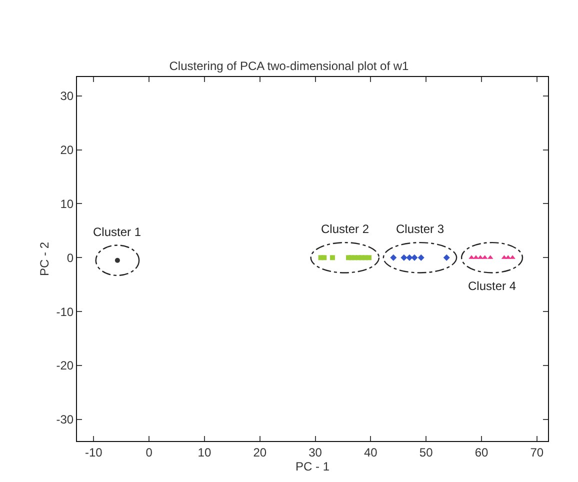 This screenshot has height=482, width=578. Describe the element at coordinates (93, 452) in the screenshot. I see `x-tick-label: -10` at that location.